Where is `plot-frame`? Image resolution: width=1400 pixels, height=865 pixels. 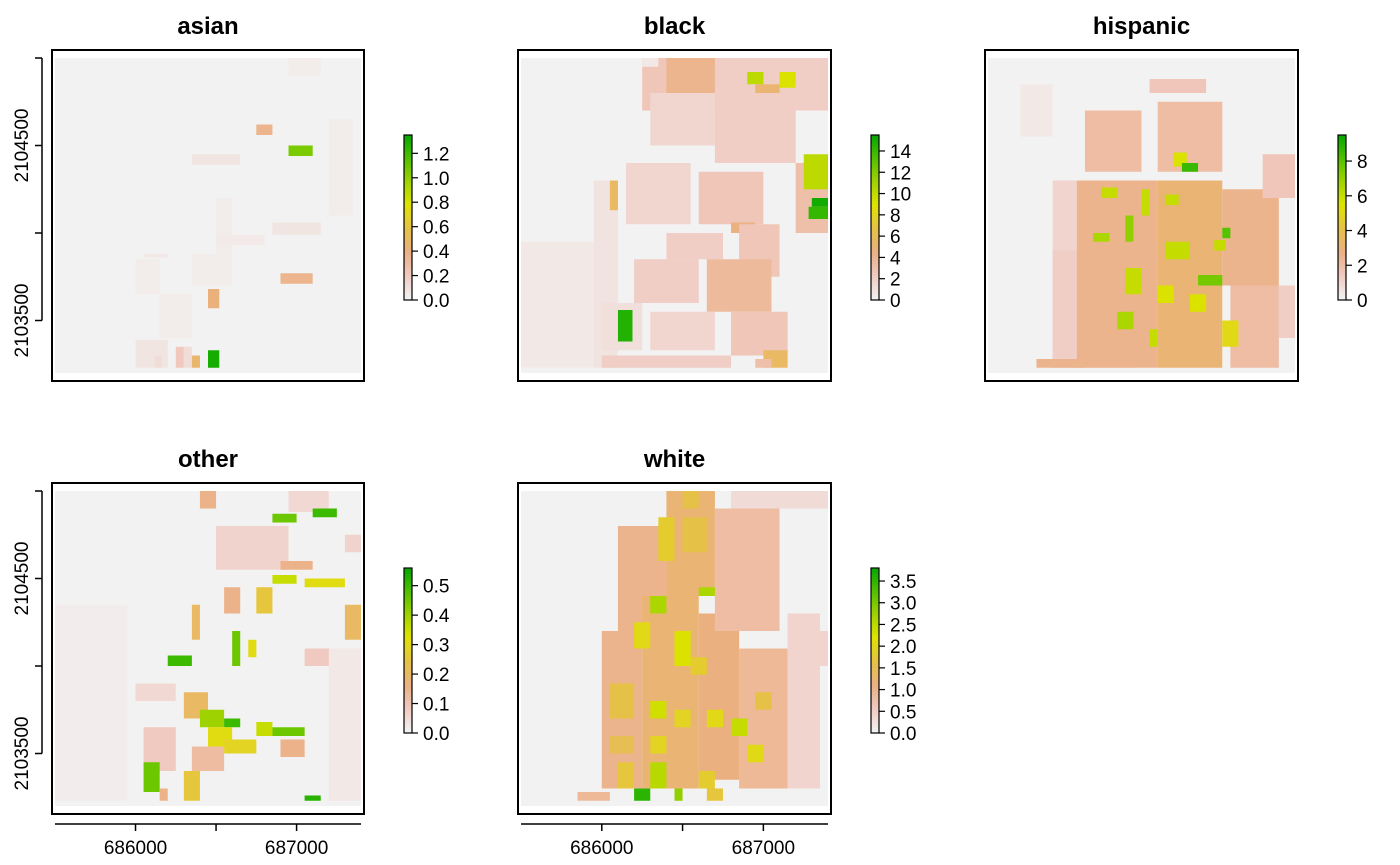
plot-frame is located at coordinates (674, 215).